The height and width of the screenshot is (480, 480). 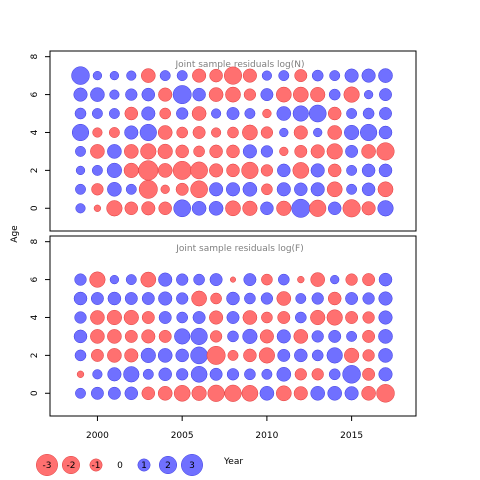 I want to click on x-tick-label: 2000, so click(x=97, y=436).